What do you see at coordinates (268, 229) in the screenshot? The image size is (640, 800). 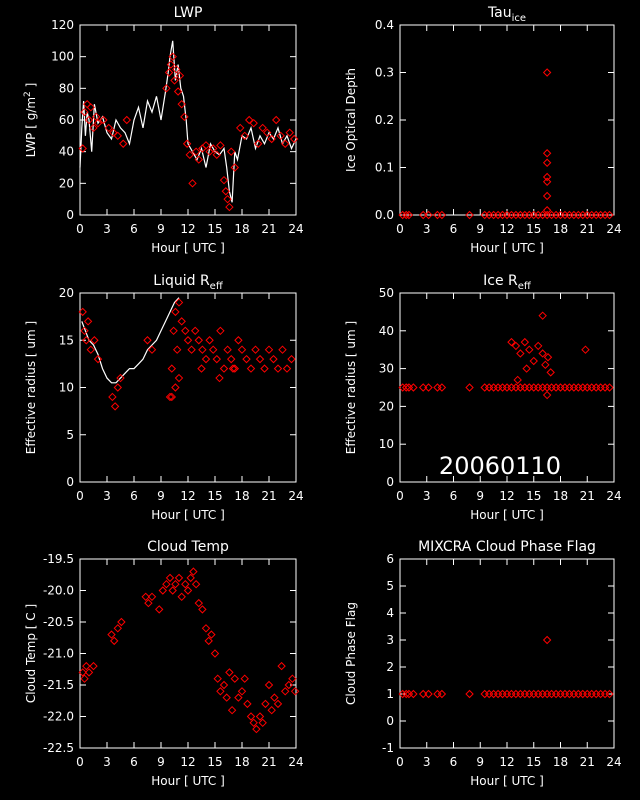 I see `x-tick-label: 21` at bounding box center [268, 229].